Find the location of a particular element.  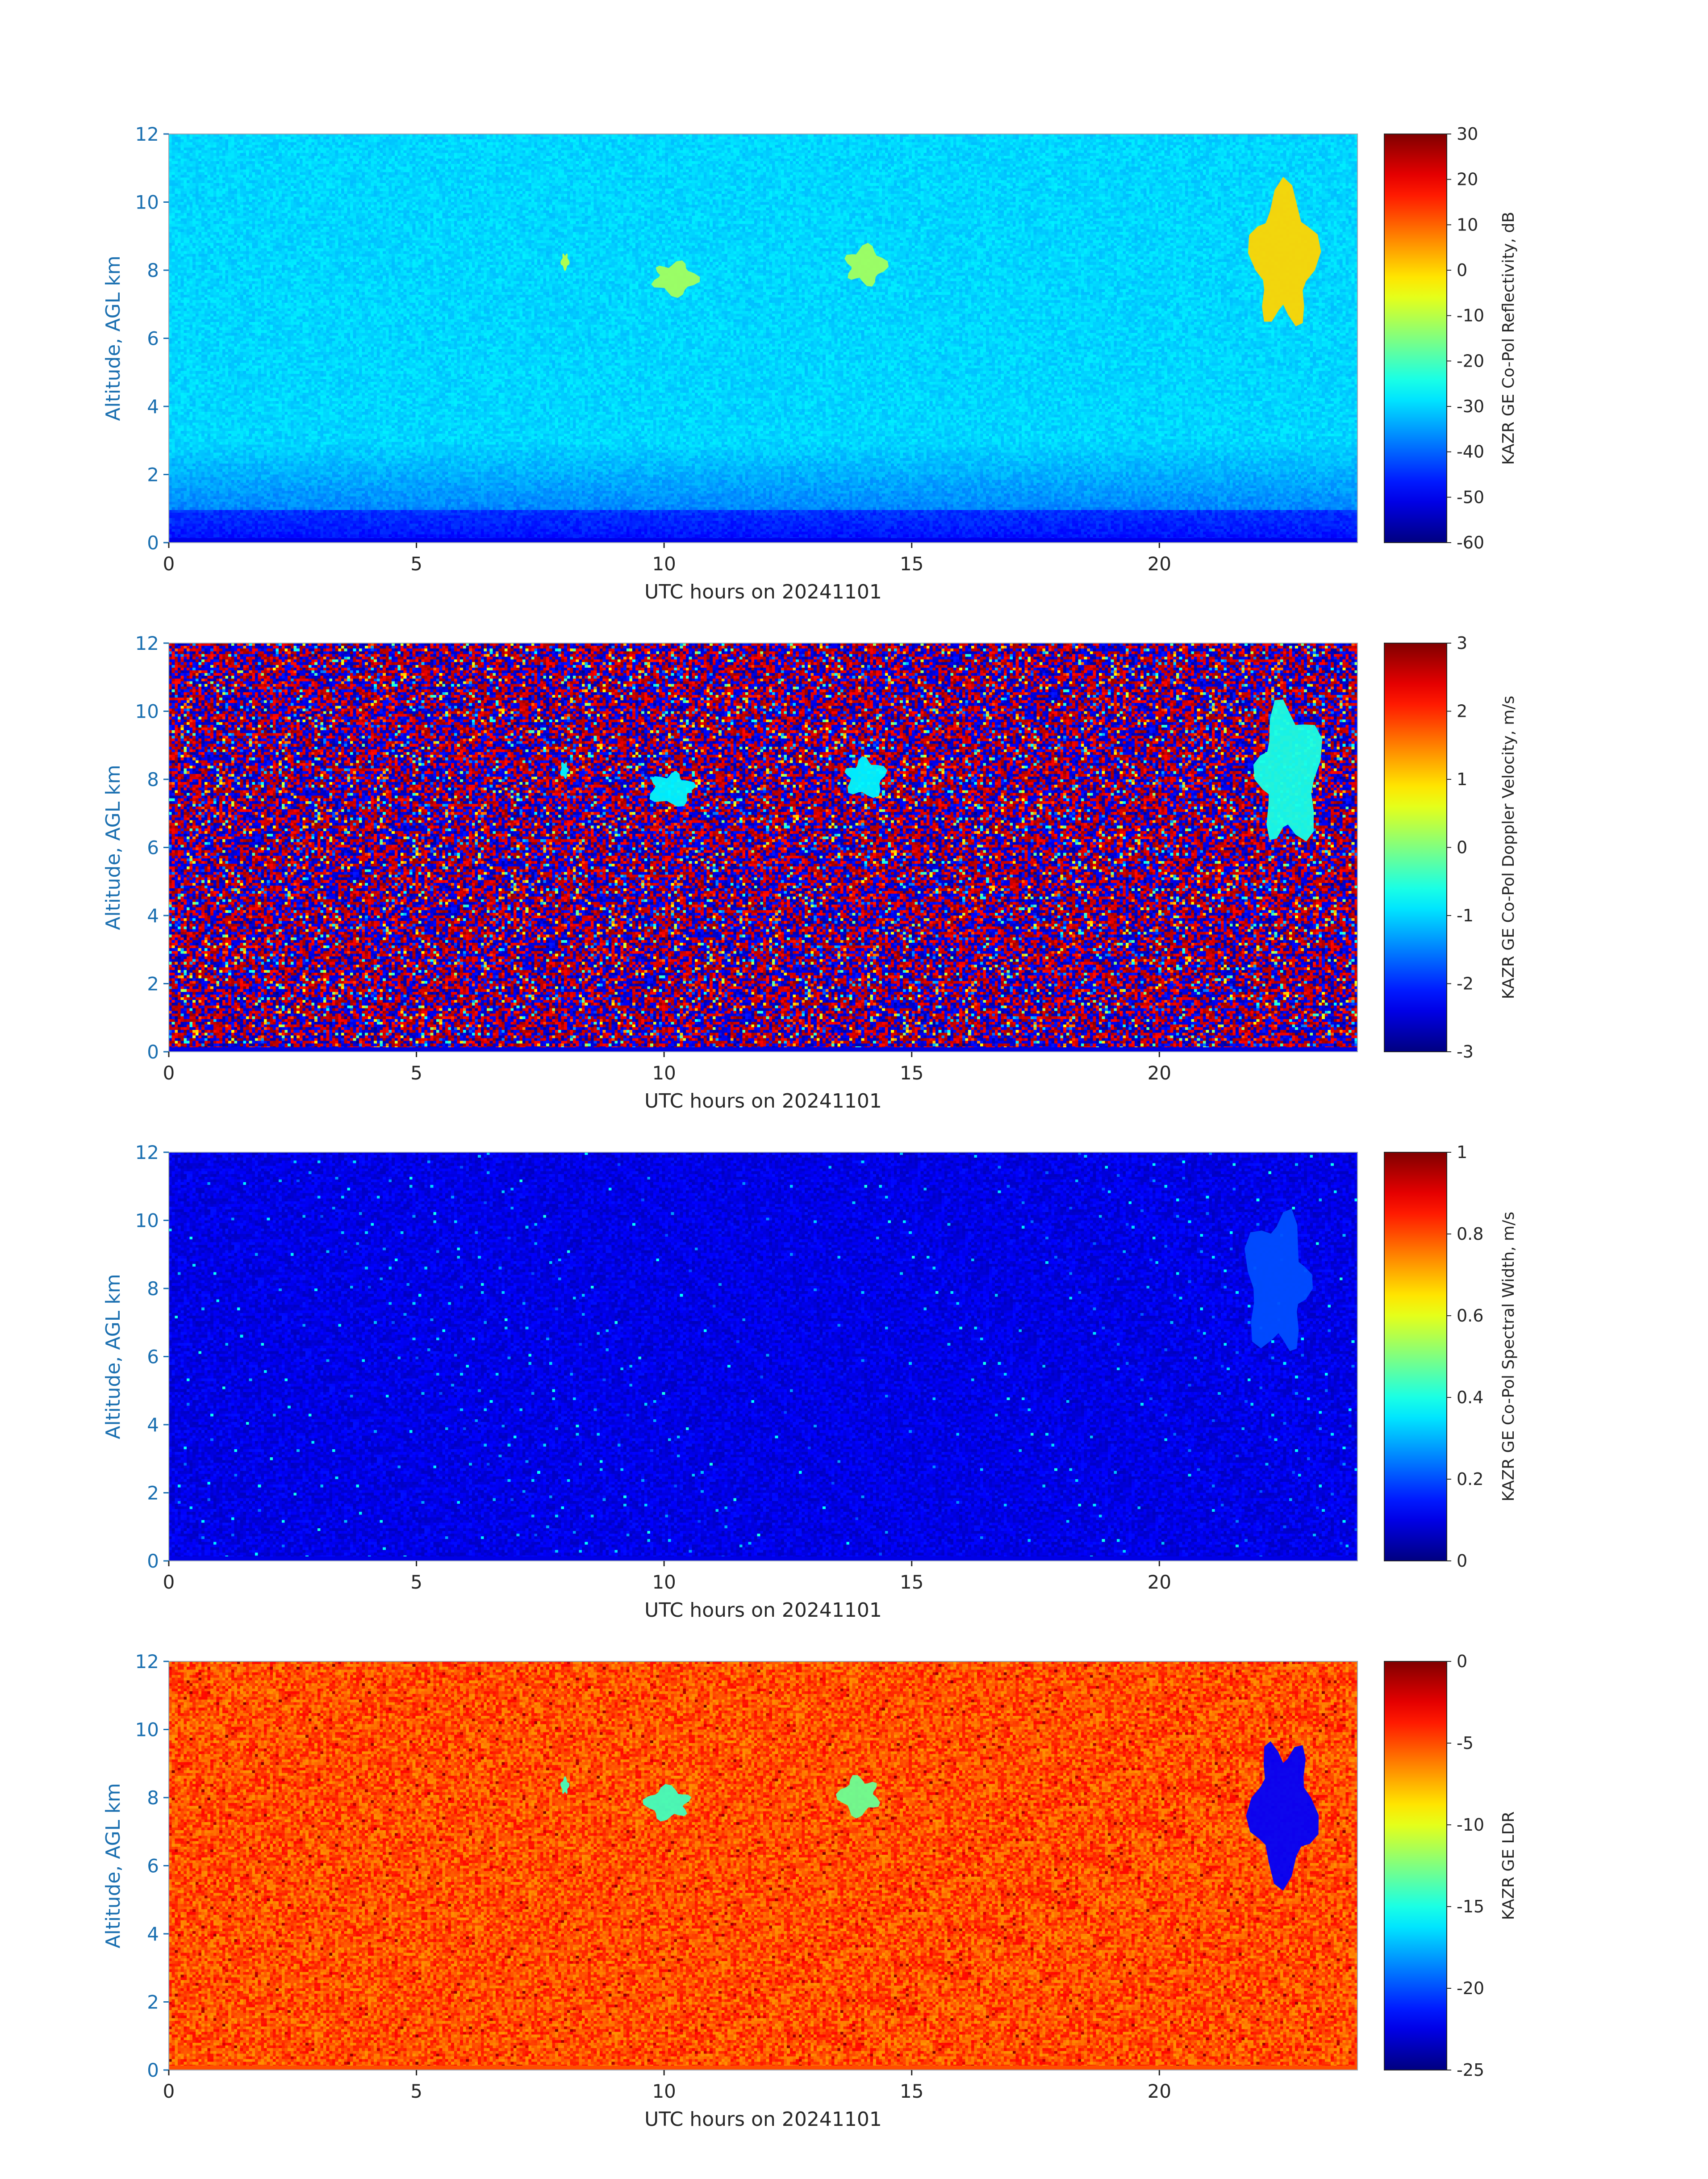

colorbar-tick-label: 2 is located at coordinates (1462, 711).